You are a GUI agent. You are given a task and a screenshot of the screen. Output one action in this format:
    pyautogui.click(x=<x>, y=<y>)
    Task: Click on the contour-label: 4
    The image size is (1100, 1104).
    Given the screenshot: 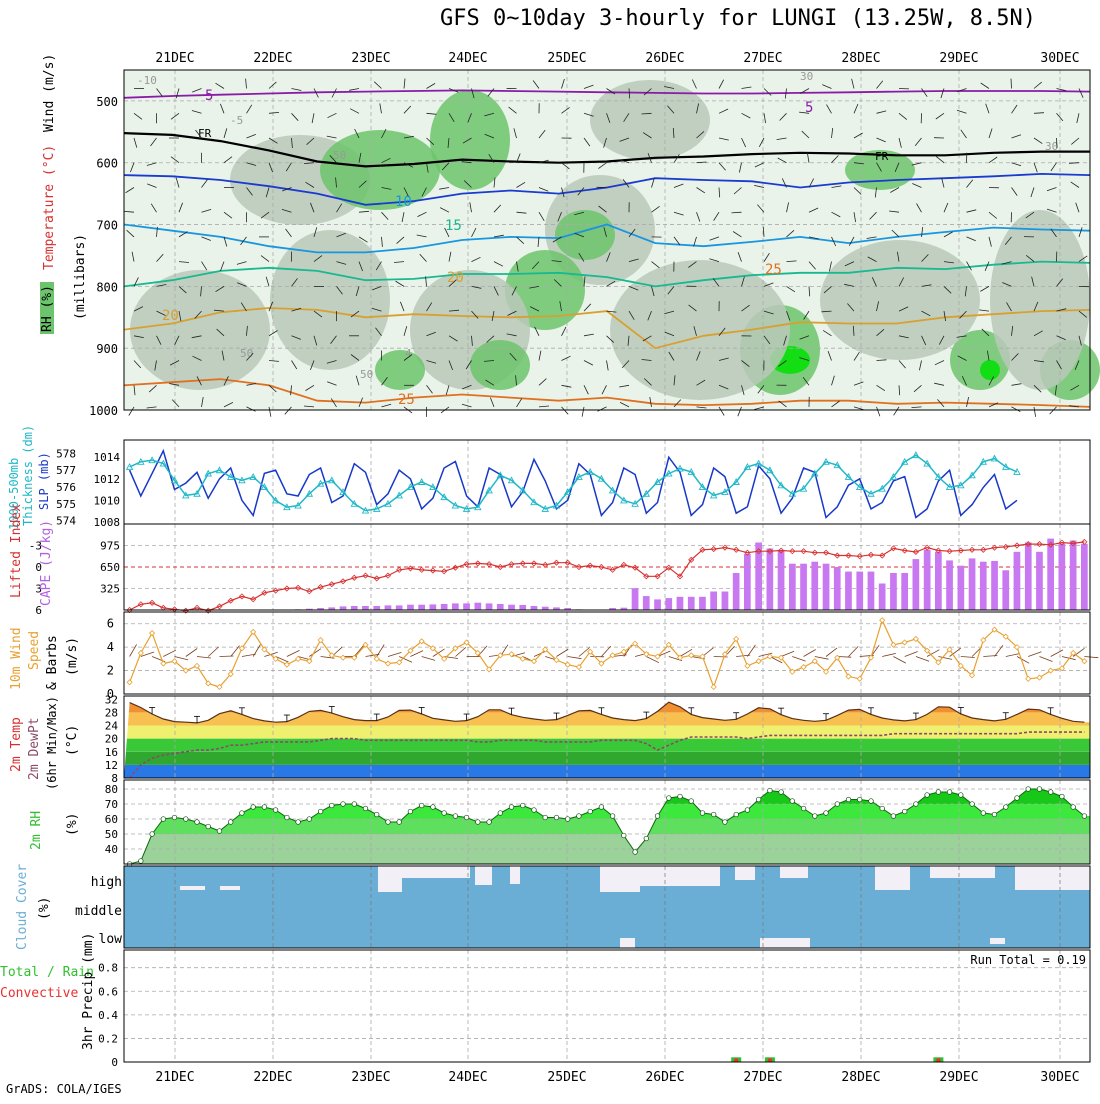 What is the action you would take?
    pyautogui.click(x=408, y=353)
    